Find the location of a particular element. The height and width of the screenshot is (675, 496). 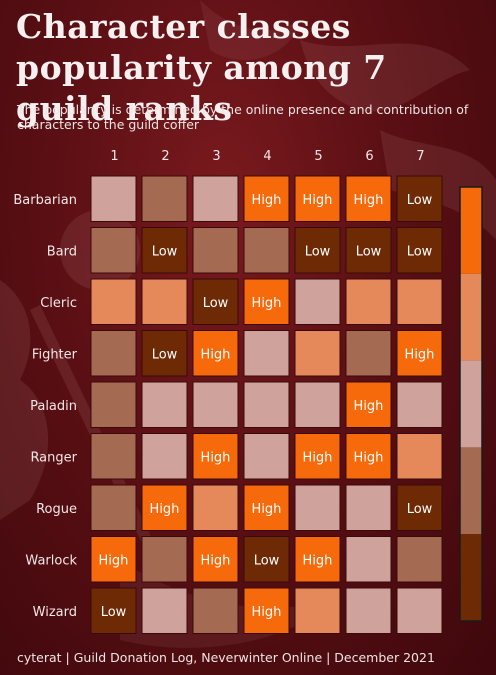

y-tick-label: Fighter is located at coordinates (55, 354).